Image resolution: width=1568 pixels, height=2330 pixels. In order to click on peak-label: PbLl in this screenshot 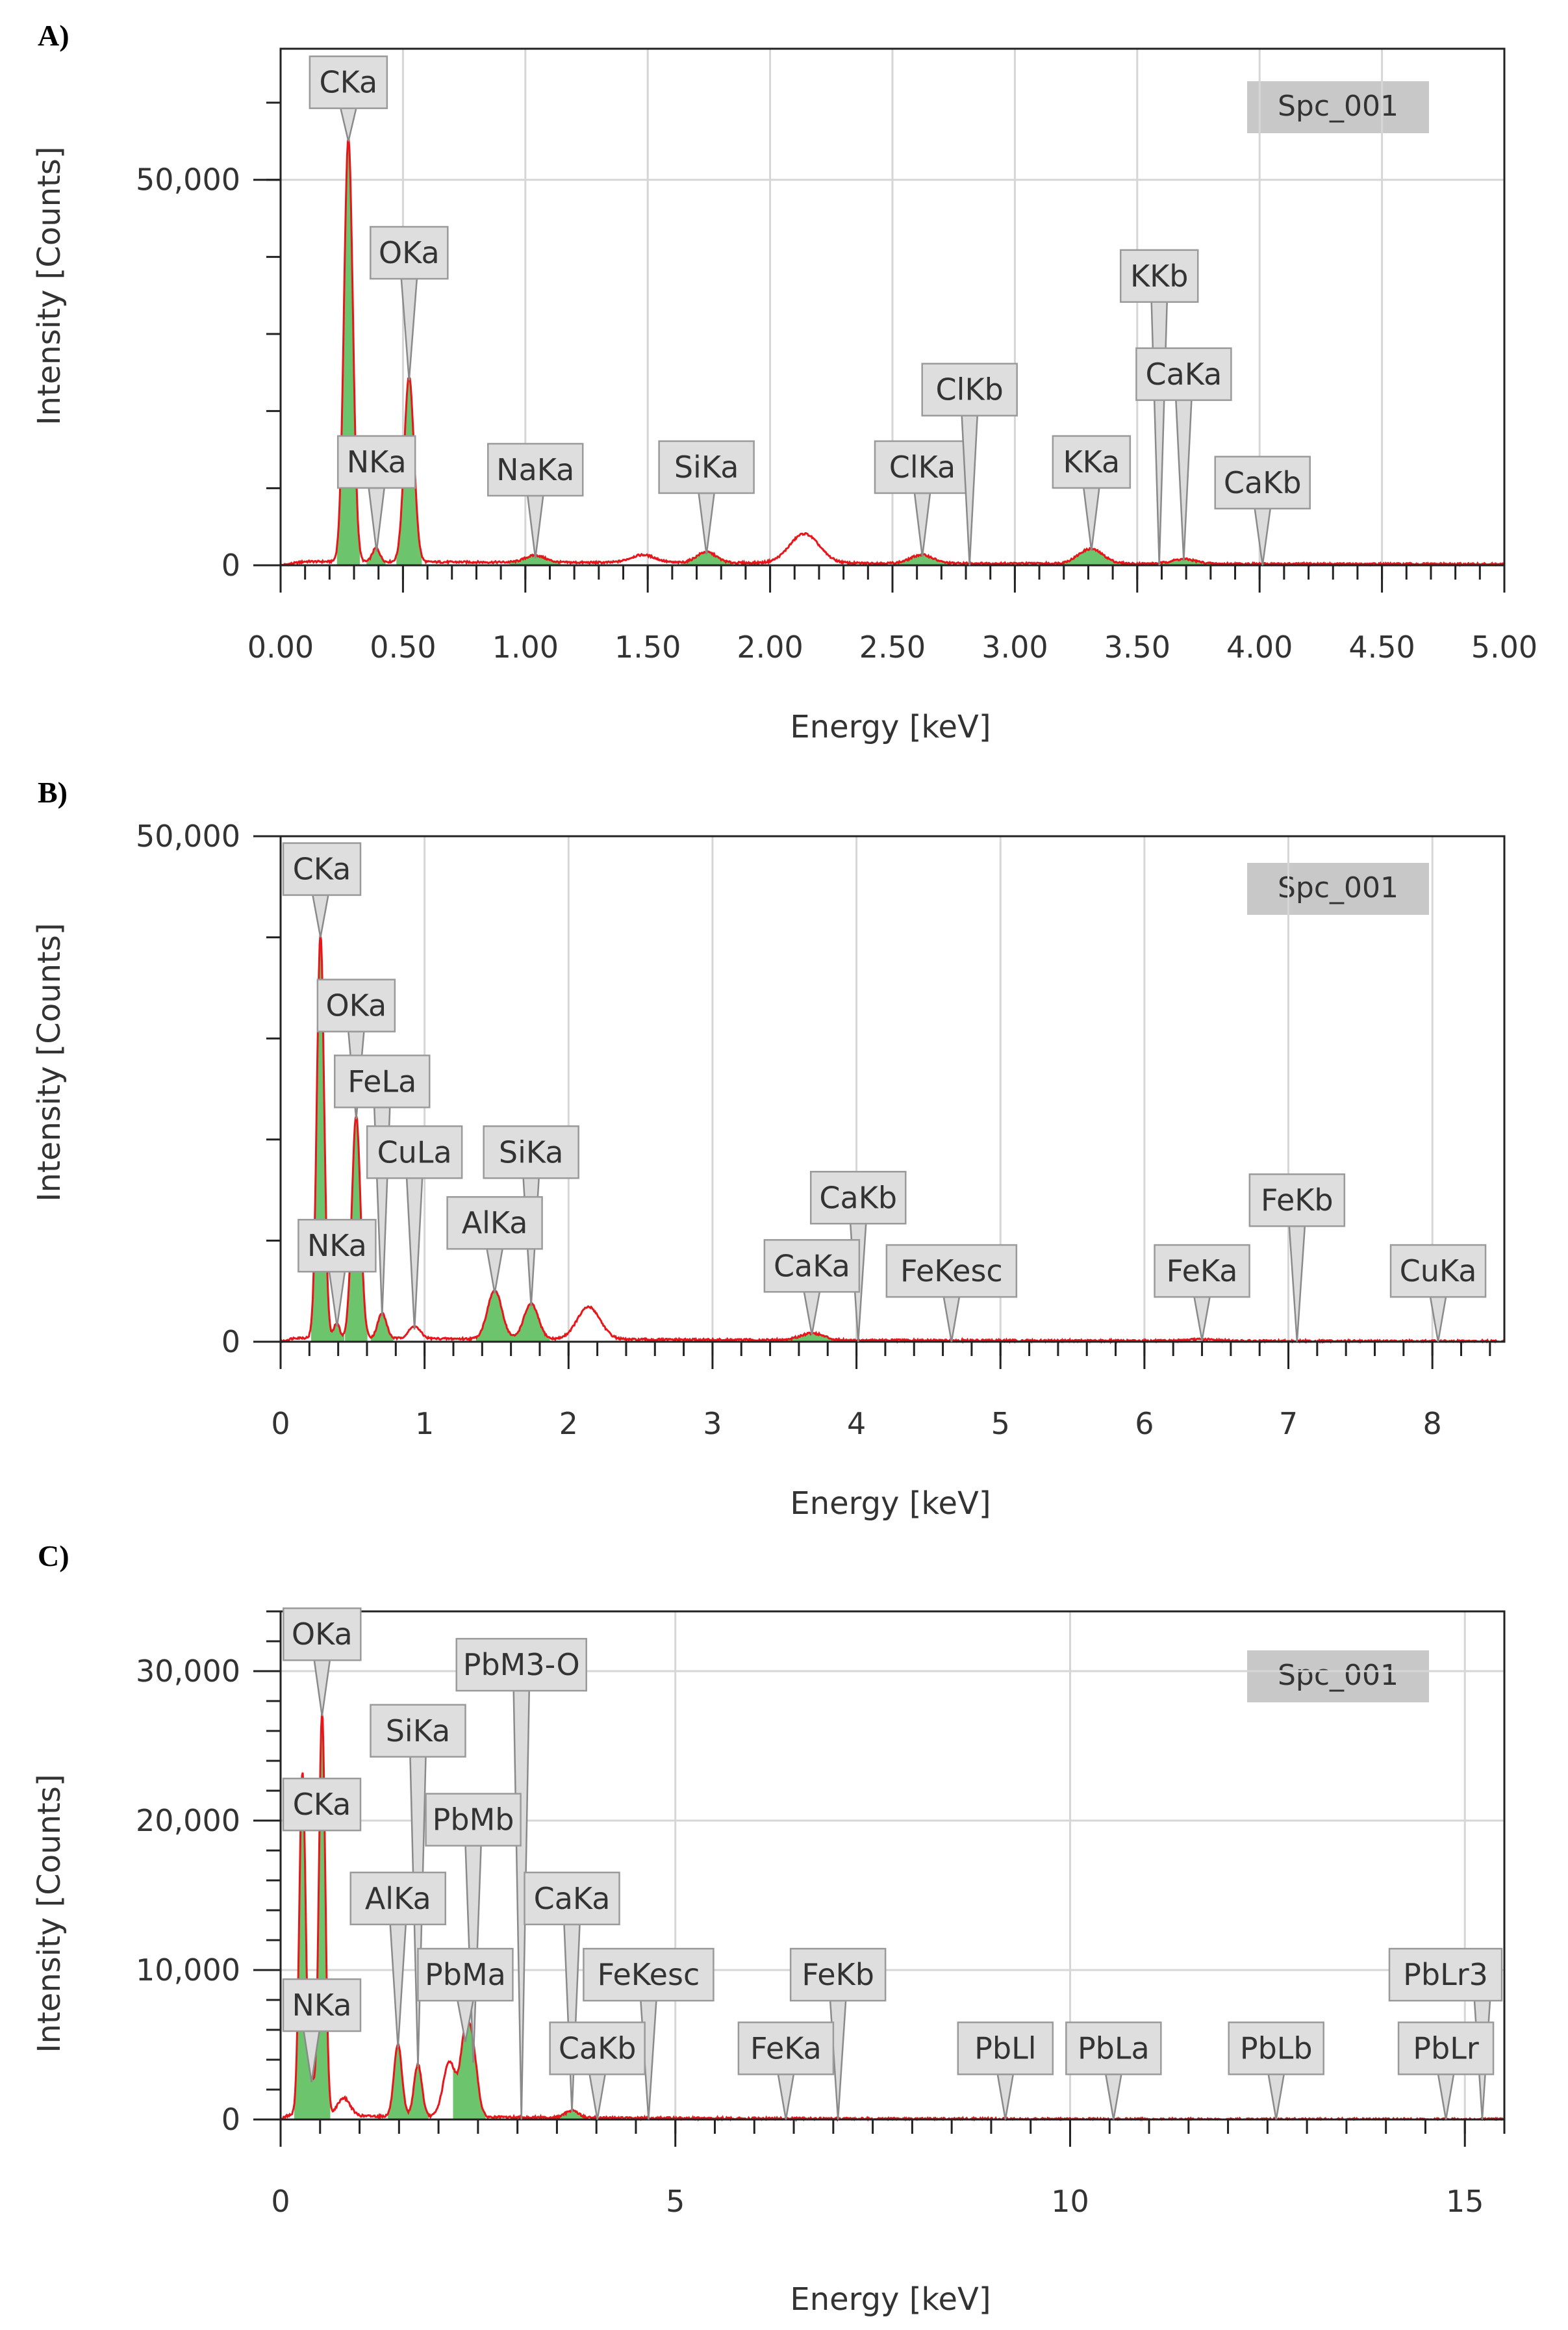, I will do `click(1005, 2070)`.